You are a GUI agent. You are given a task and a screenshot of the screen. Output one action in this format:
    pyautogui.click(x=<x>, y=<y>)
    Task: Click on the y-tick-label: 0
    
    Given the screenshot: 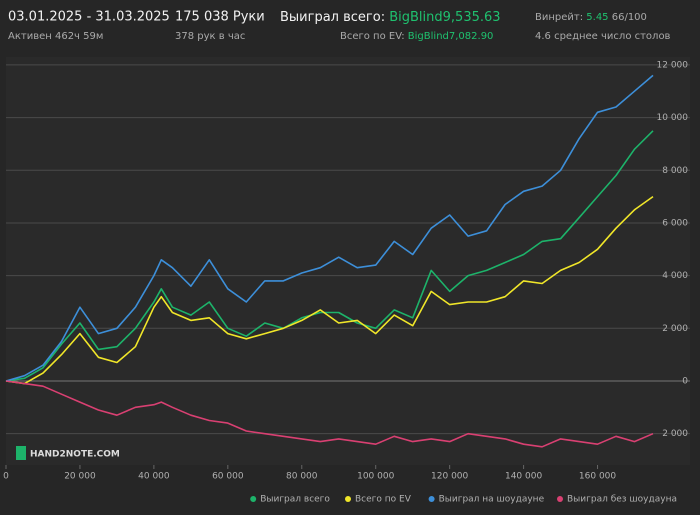 What is the action you would take?
    pyautogui.click(x=685, y=381)
    